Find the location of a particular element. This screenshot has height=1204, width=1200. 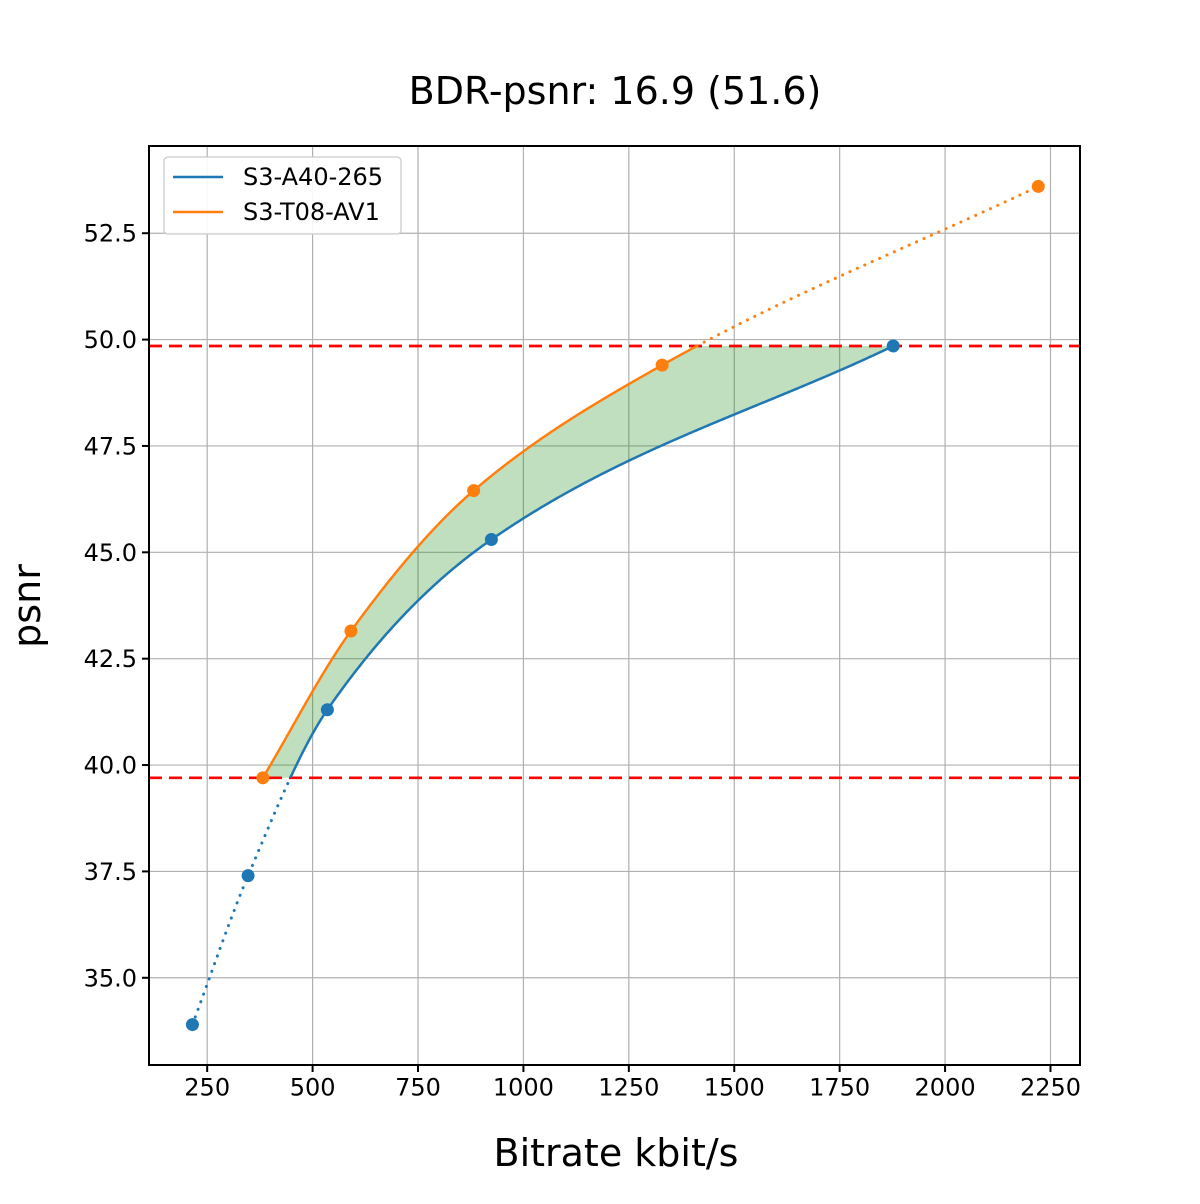

y-axis-label: psnr is located at coordinates (27, 606).